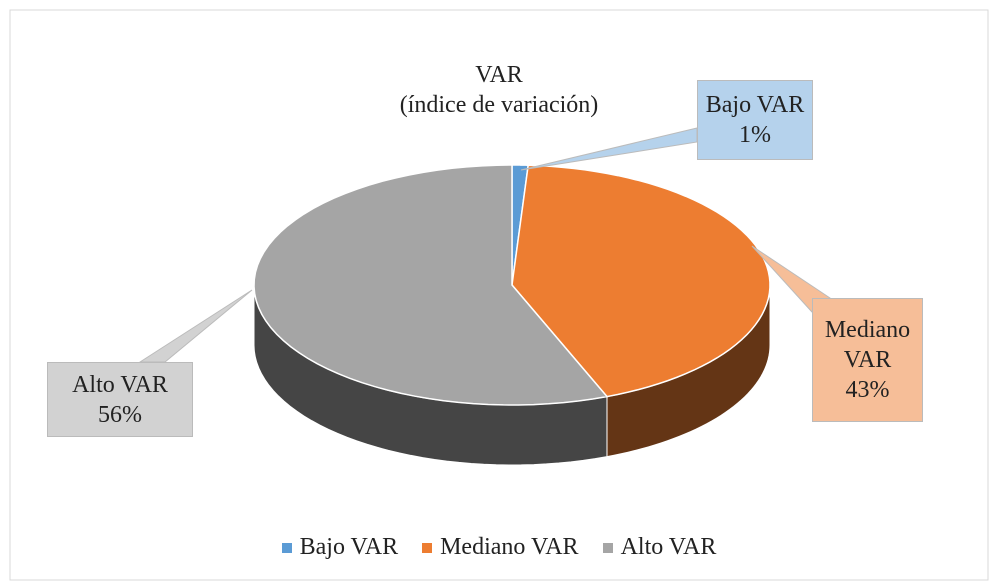 The height and width of the screenshot is (587, 998). What do you see at coordinates (668, 547) in the screenshot?
I see `legend-label: Alto VAR` at bounding box center [668, 547].